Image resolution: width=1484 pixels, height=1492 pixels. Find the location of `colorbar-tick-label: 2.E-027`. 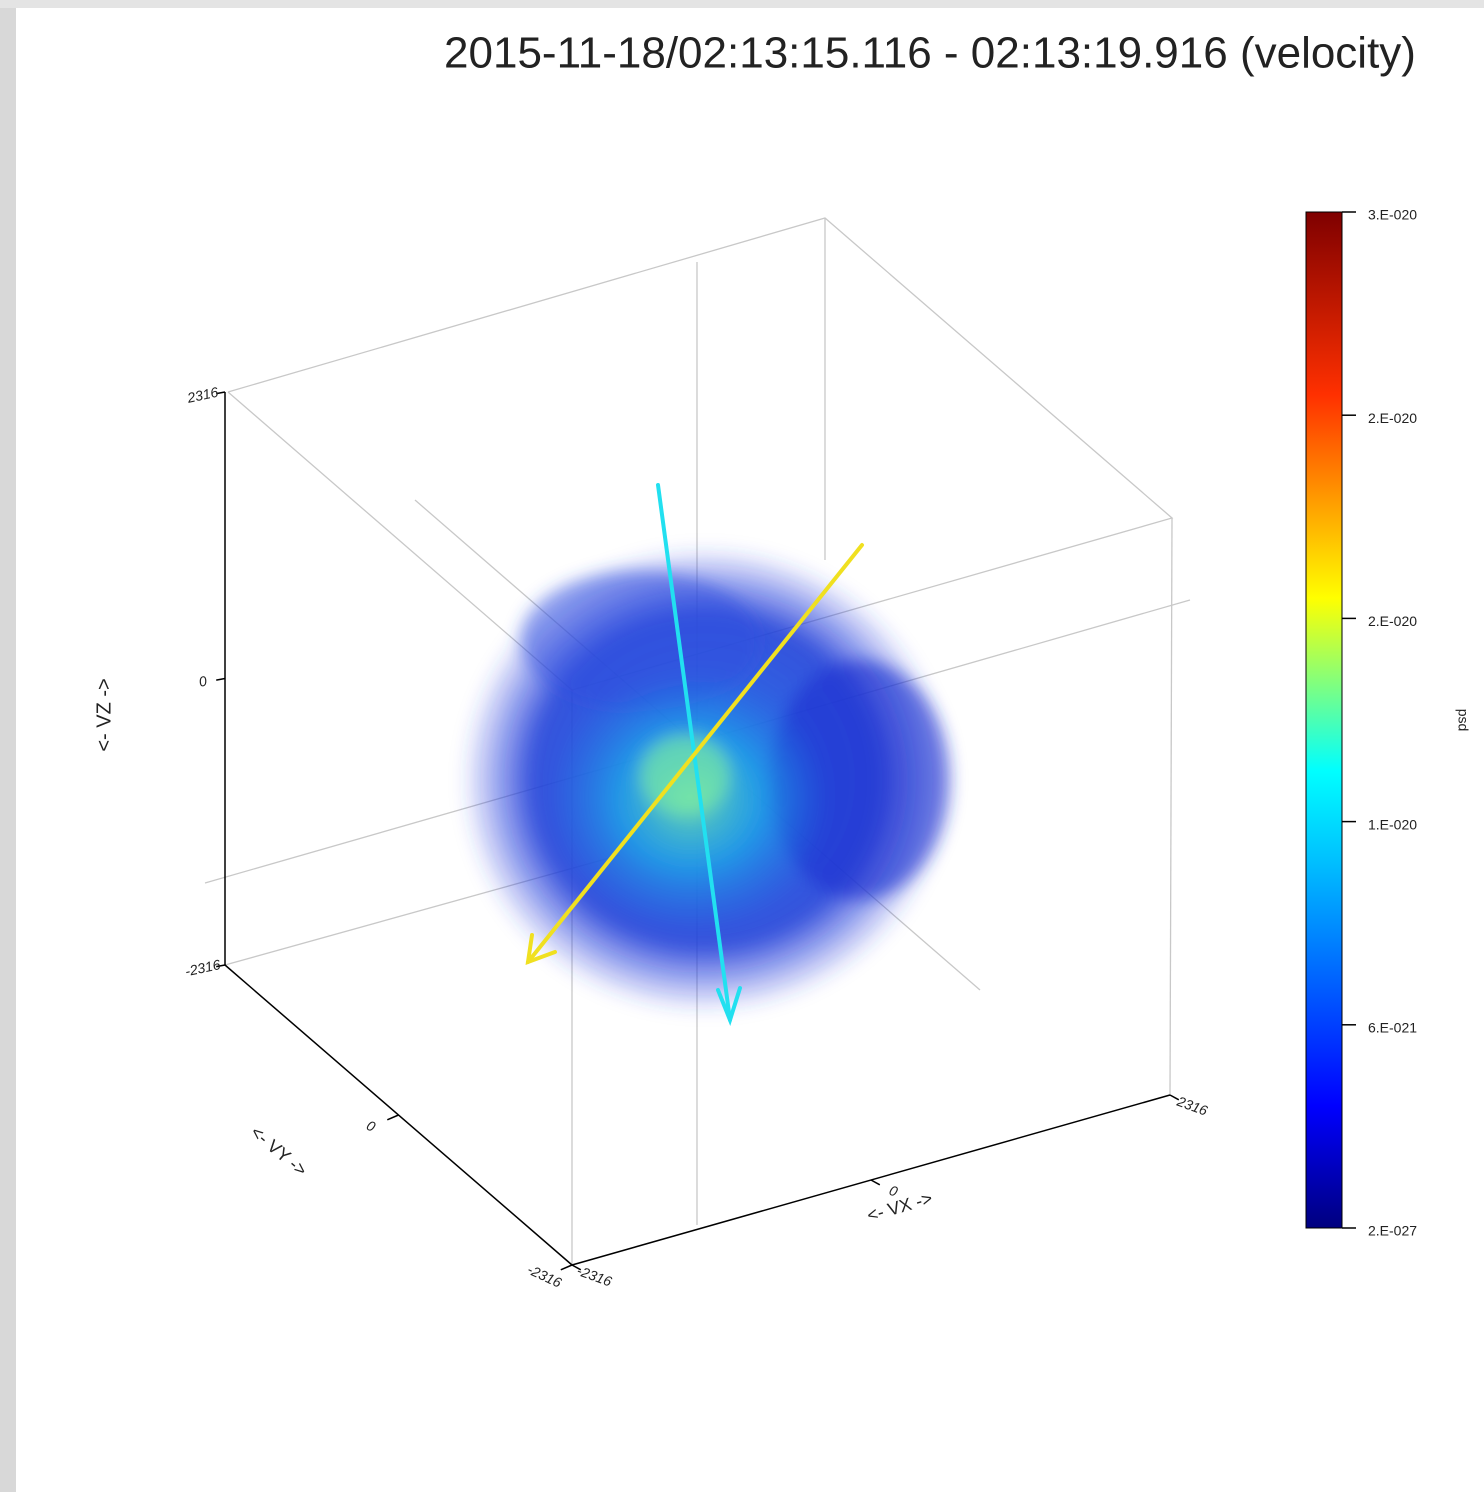

colorbar-tick-label: 2.E-027 is located at coordinates (1392, 1231).